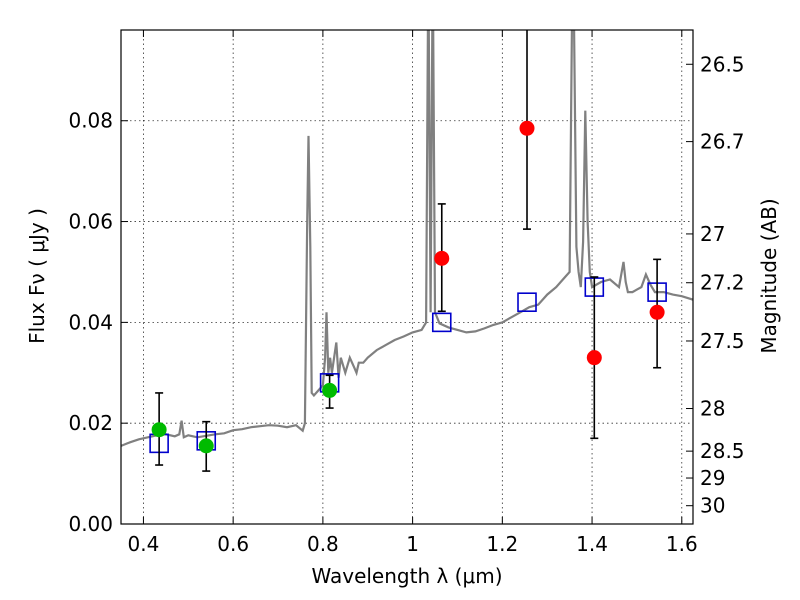 The image size is (800, 600). I want to click on x-tick-label: 0.6, so click(233, 544).